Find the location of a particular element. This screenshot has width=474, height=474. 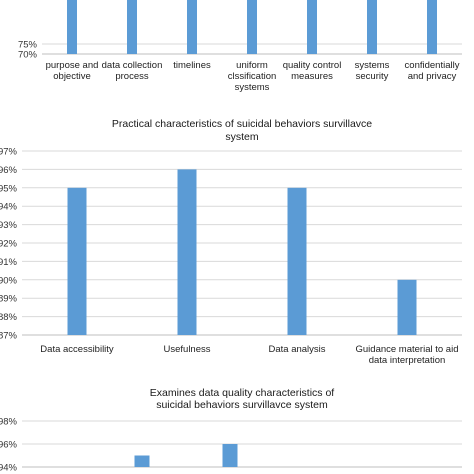

y-tick-label: 89% is located at coordinates (9, 299).